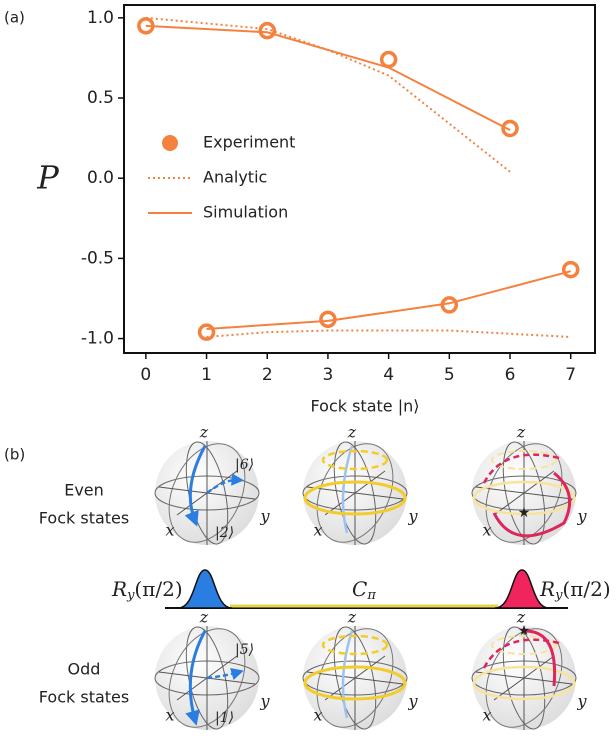 This screenshot has width=616, height=747. Describe the element at coordinates (235, 177) in the screenshot. I see `legend-label: Analytic` at that location.